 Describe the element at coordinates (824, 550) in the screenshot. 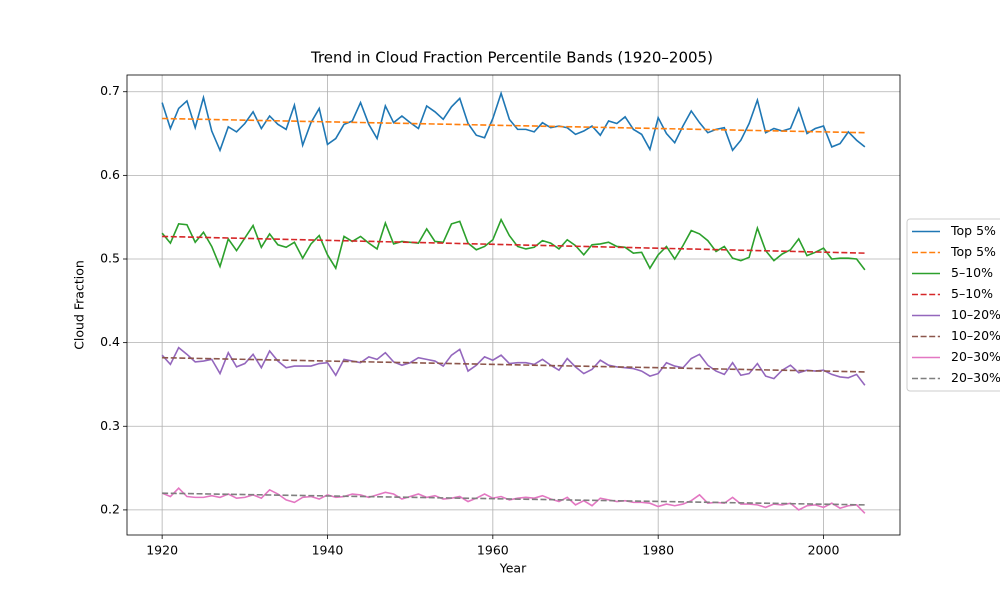

I see `x-tick-label: 2000` at that location.